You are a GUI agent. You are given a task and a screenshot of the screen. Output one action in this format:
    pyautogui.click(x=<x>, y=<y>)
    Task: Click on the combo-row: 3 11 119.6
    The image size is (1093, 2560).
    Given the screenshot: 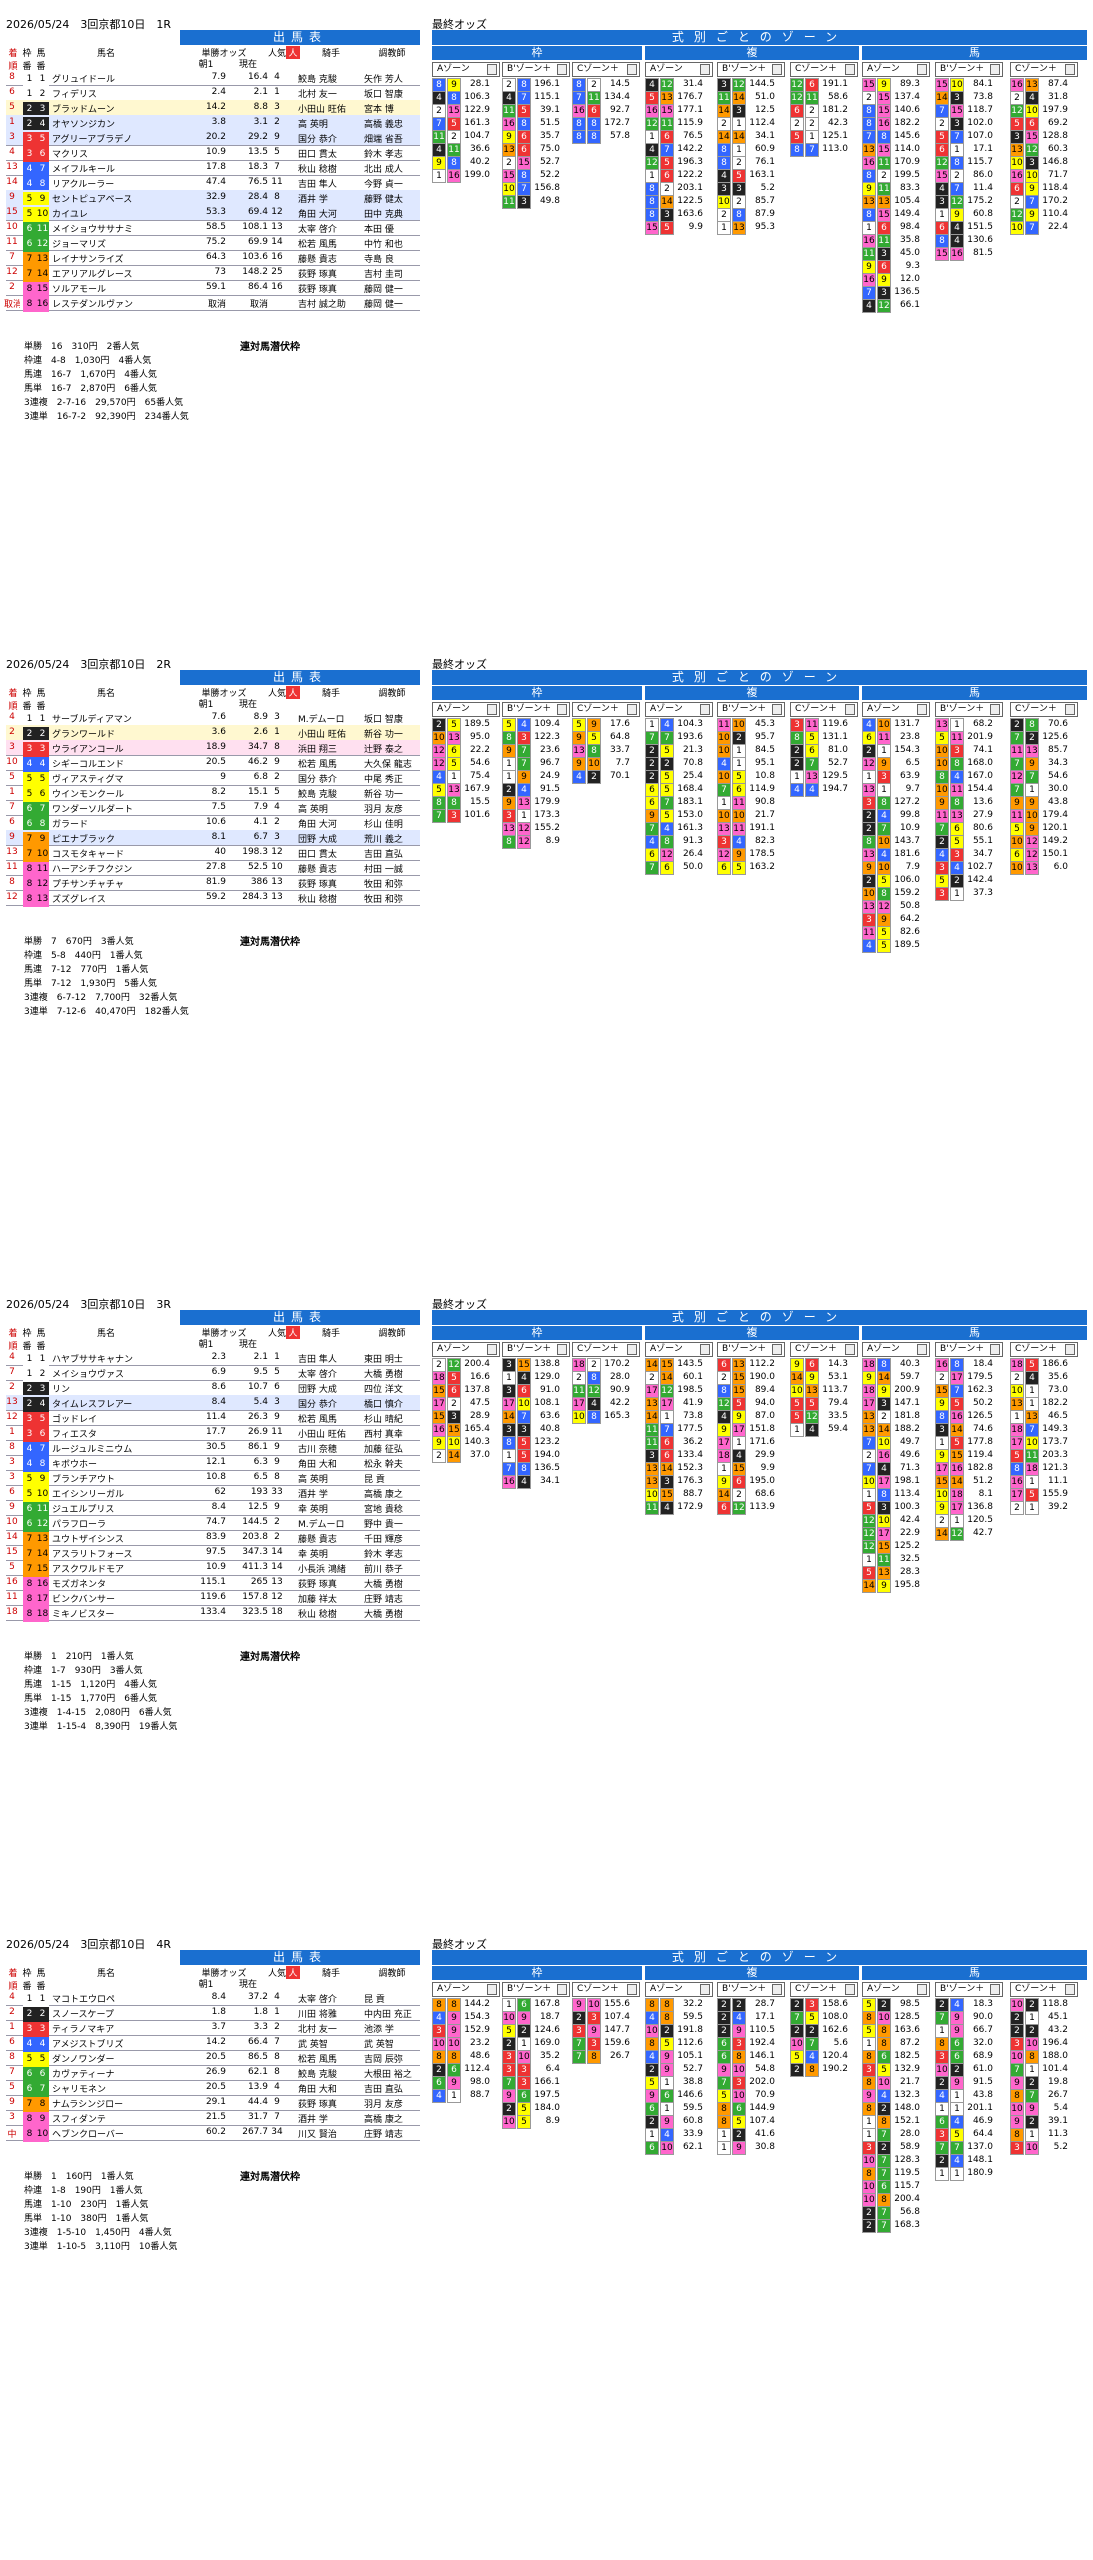 What is the action you would take?
    pyautogui.click(x=819, y=725)
    